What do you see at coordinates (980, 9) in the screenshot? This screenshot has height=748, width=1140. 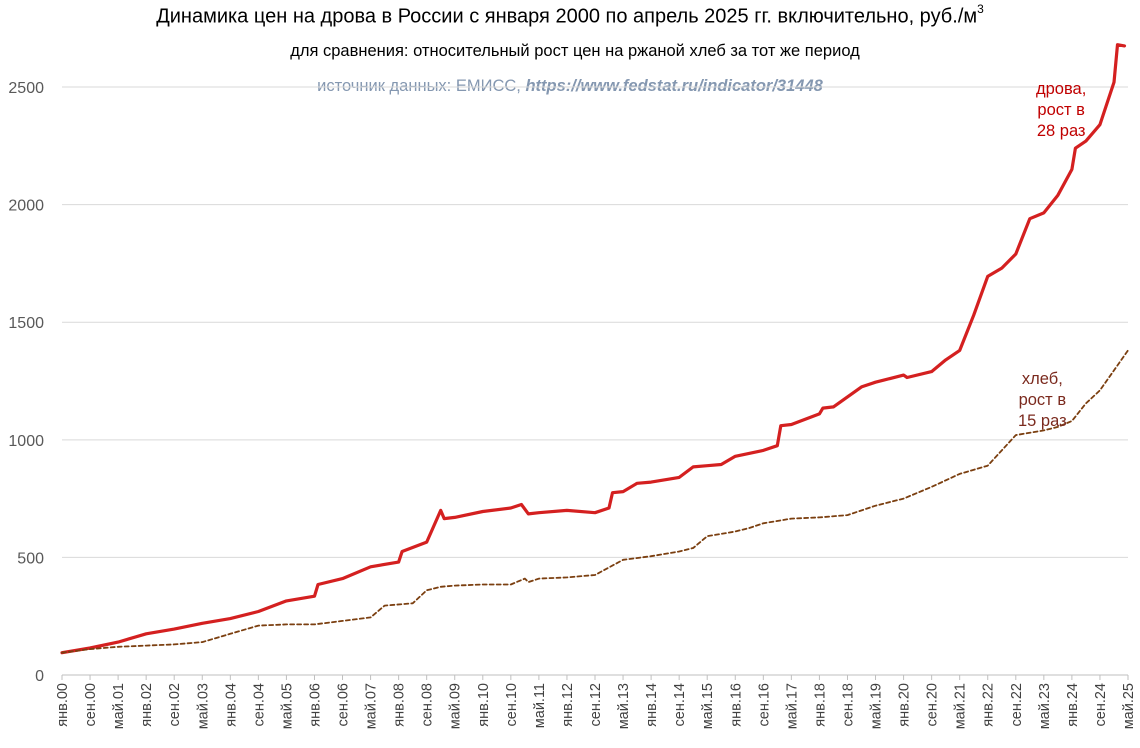 I see `chart-title-superscript: 3` at bounding box center [980, 9].